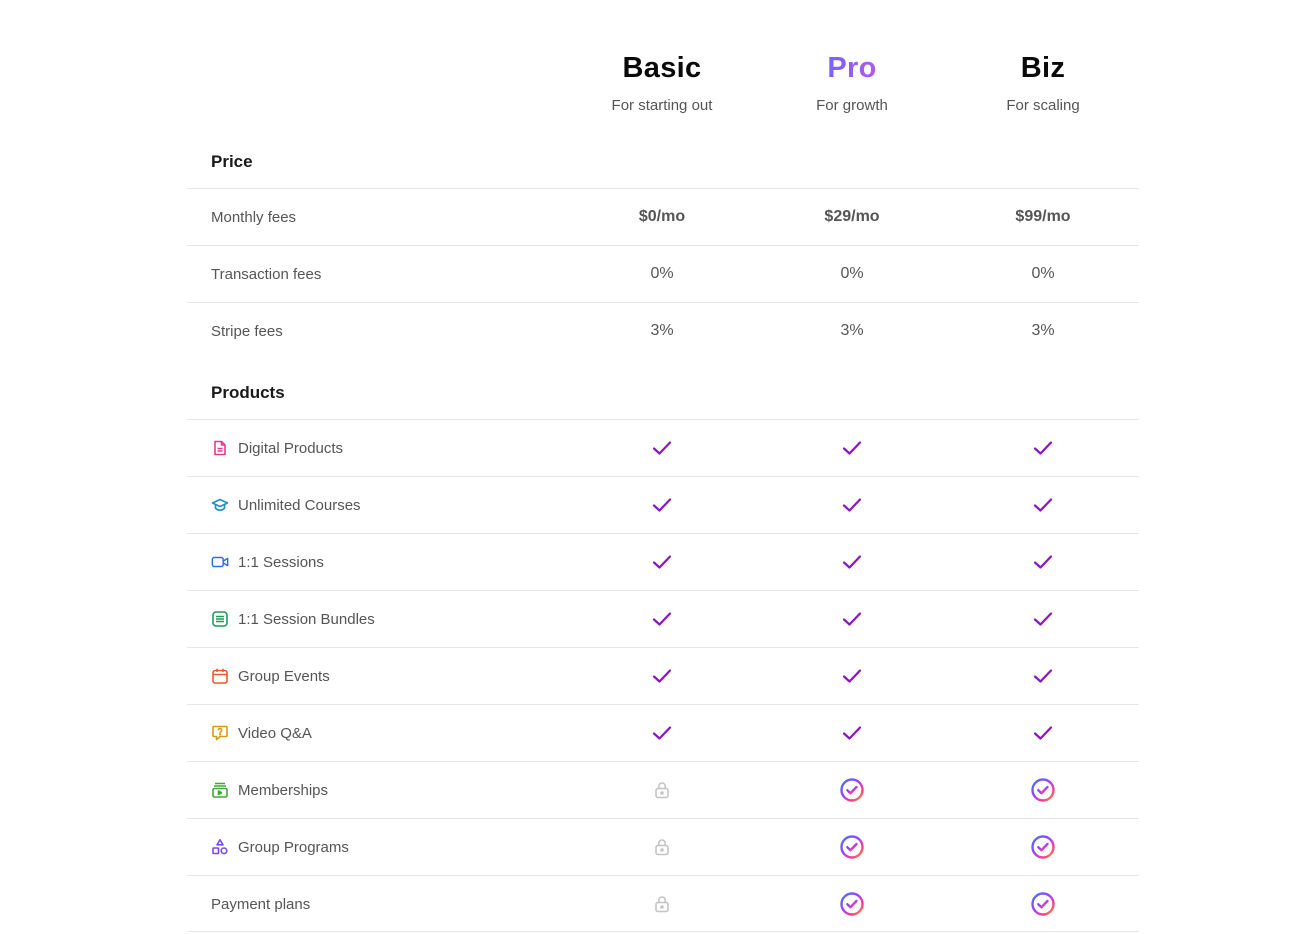 The height and width of the screenshot is (934, 1313). Describe the element at coordinates (220, 562) in the screenshot. I see `video-camera-icon` at that location.